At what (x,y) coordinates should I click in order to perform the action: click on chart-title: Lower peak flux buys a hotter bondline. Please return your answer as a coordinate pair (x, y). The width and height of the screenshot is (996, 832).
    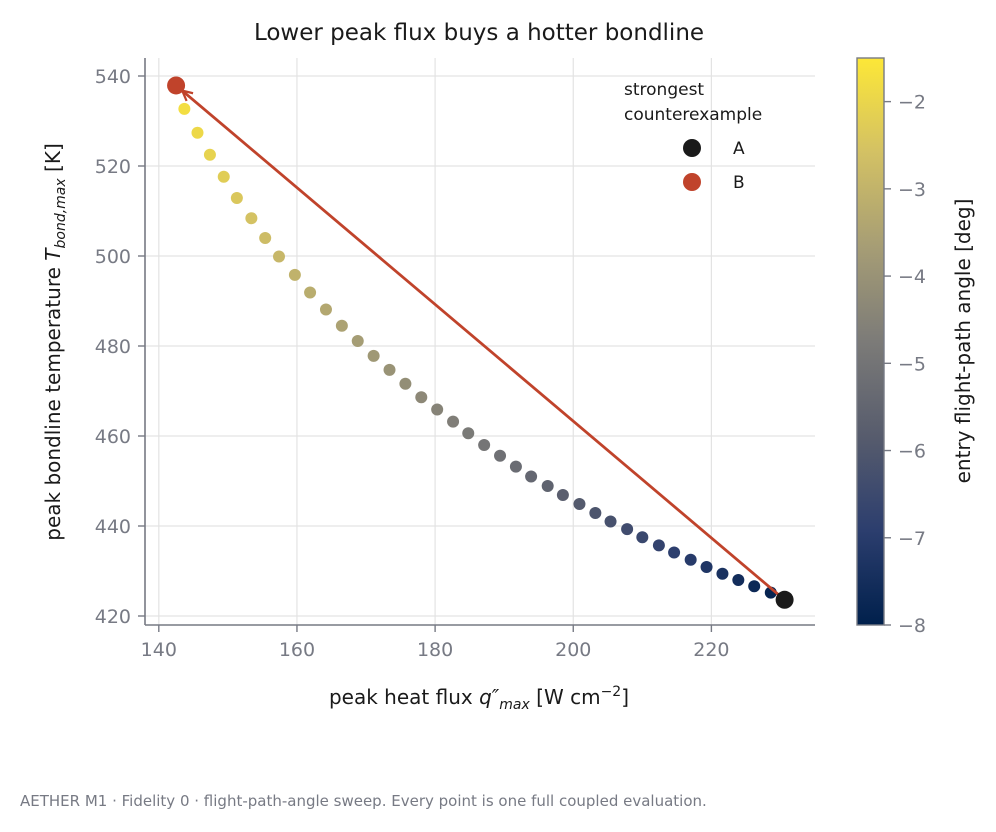
    Looking at the image, I should click on (479, 33).